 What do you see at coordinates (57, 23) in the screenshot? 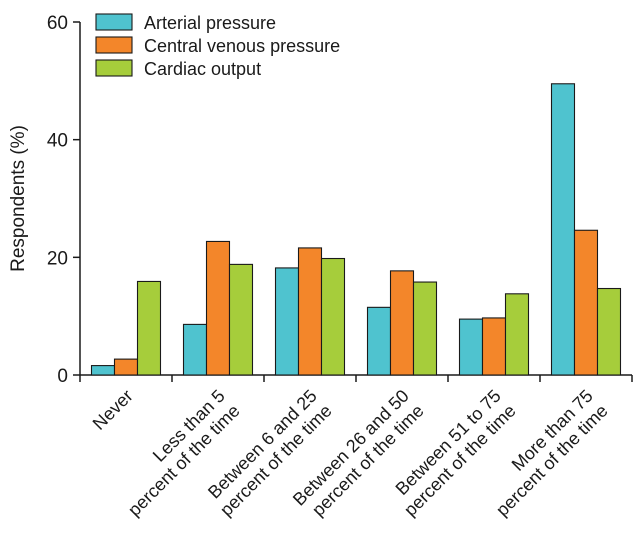
I see `y-tick-label: 60` at bounding box center [57, 23].